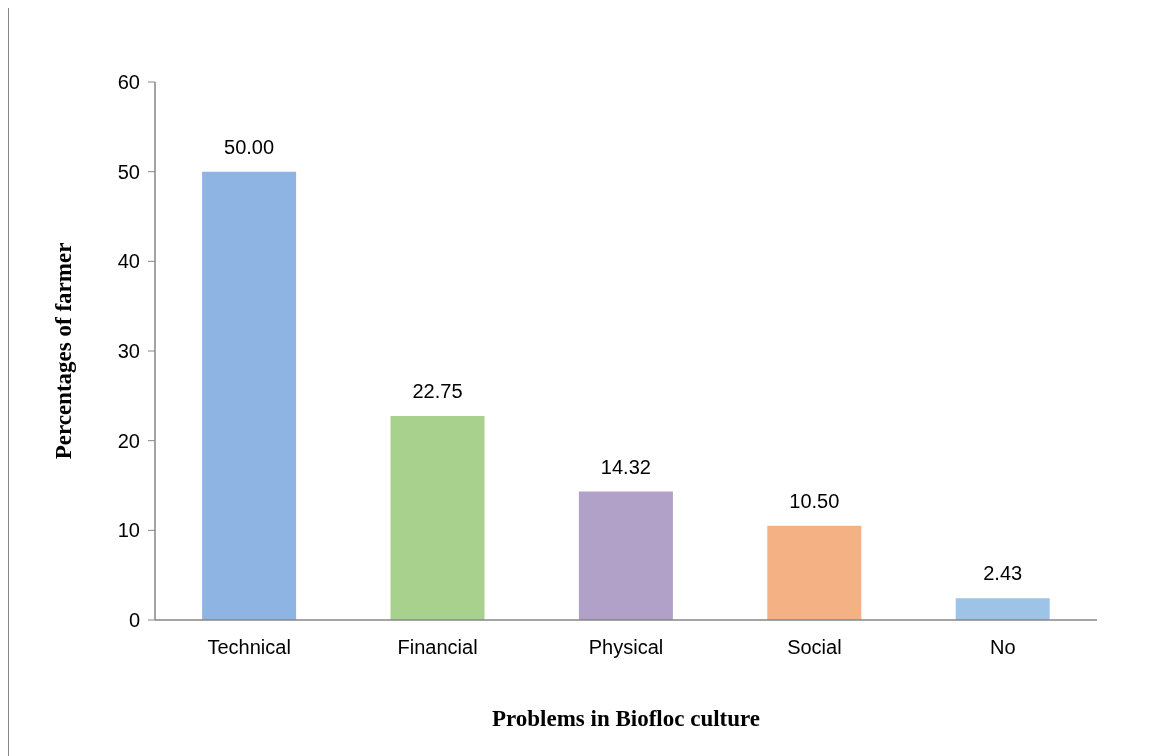  What do you see at coordinates (134, 620) in the screenshot?
I see `y-tick-label: 0` at bounding box center [134, 620].